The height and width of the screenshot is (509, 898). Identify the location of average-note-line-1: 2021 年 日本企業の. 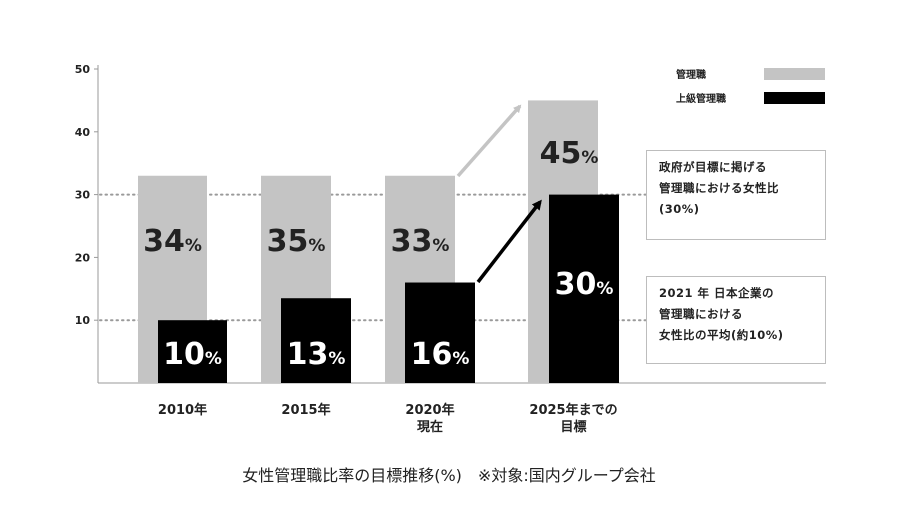
(717, 293).